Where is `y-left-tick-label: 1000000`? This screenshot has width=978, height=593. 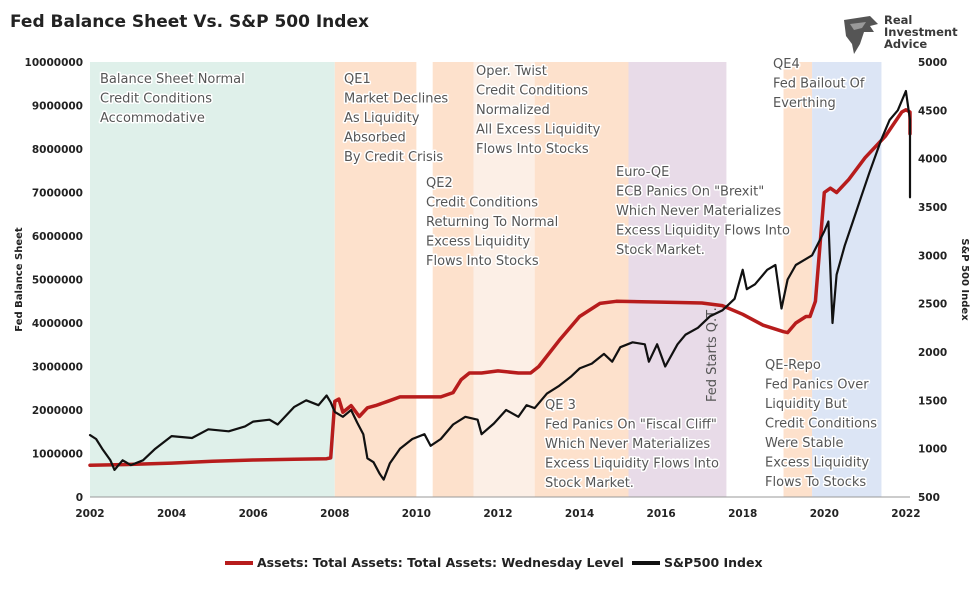
y-left-tick-label: 1000000 is located at coordinates (57, 455).